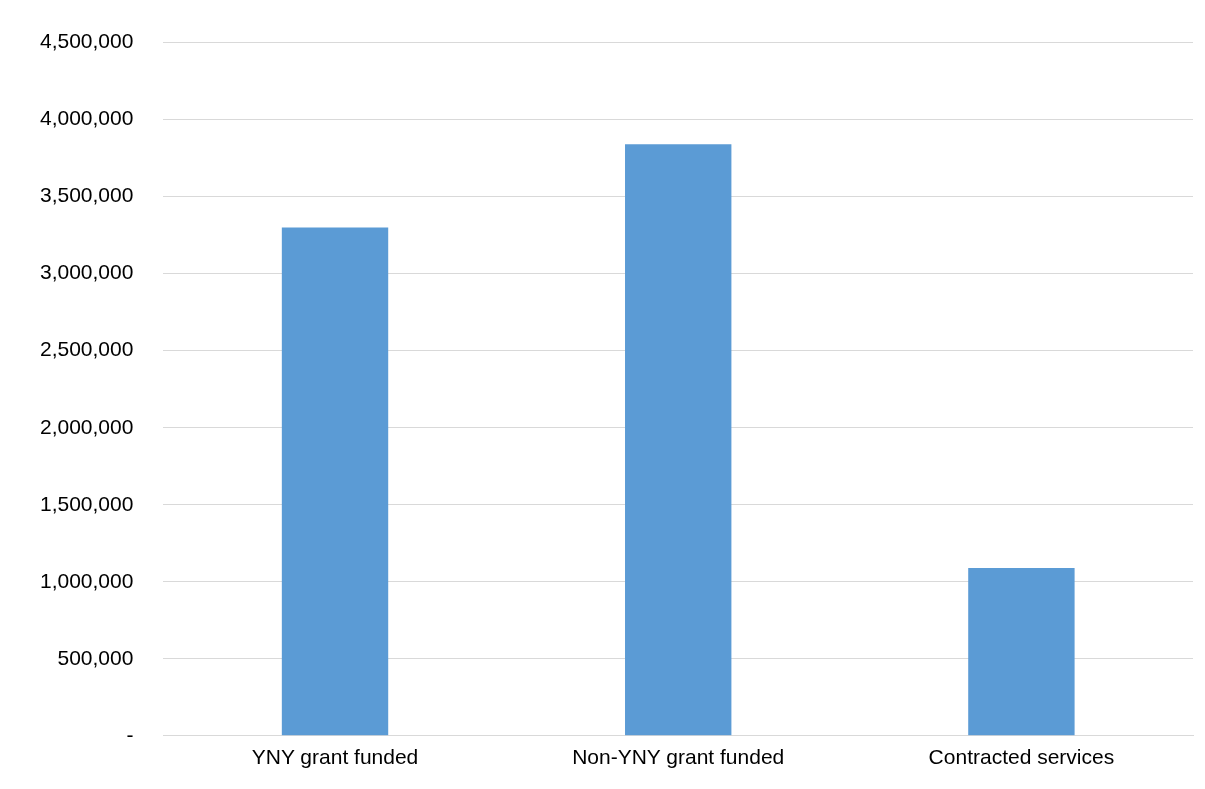  Describe the element at coordinates (335, 757) in the screenshot. I see `x-tick-label: YNY grant funded` at that location.